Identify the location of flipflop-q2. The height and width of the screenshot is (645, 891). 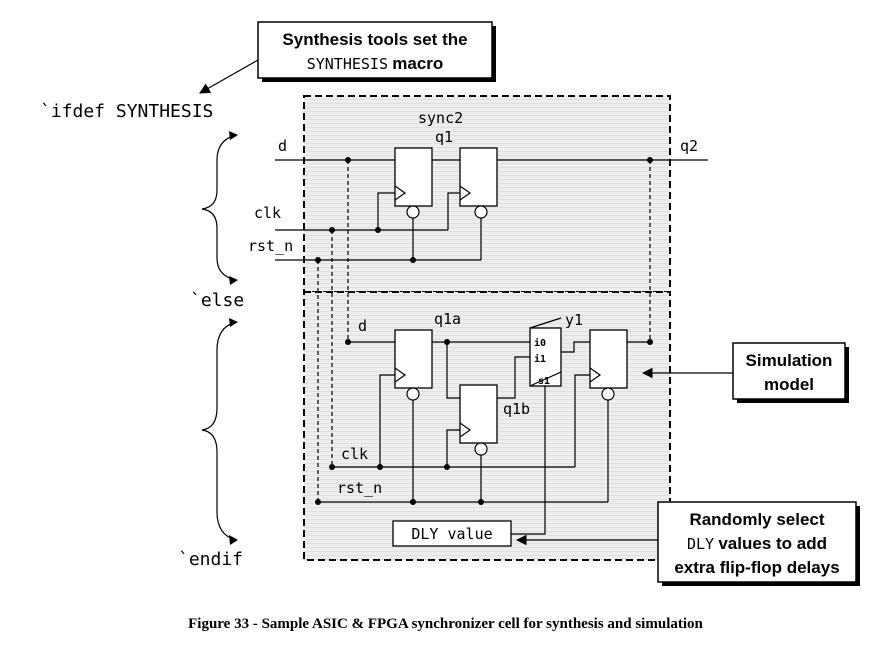
(478, 177).